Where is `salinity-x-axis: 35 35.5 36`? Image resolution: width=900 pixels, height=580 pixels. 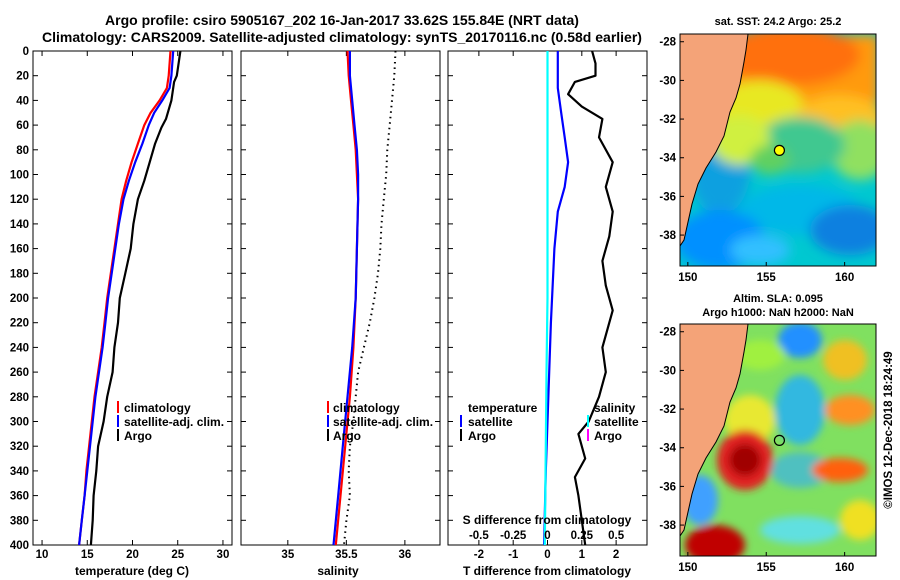
salinity-x-axis: 35 35.5 36 is located at coordinates (346, 306).